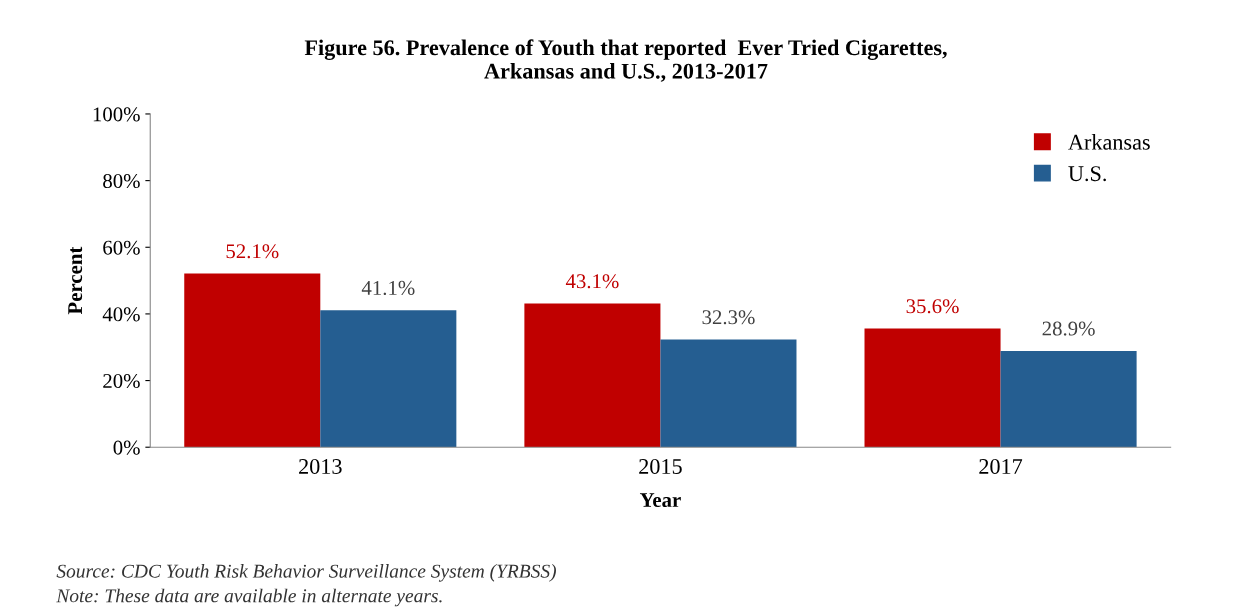  Describe the element at coordinates (728, 317) in the screenshot. I see `data-label: 32.3%` at that location.